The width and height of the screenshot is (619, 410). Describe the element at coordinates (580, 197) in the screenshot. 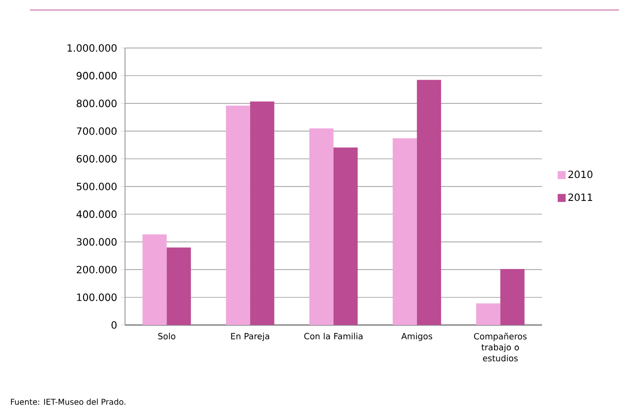

I see `legend-label: 2011` at that location.